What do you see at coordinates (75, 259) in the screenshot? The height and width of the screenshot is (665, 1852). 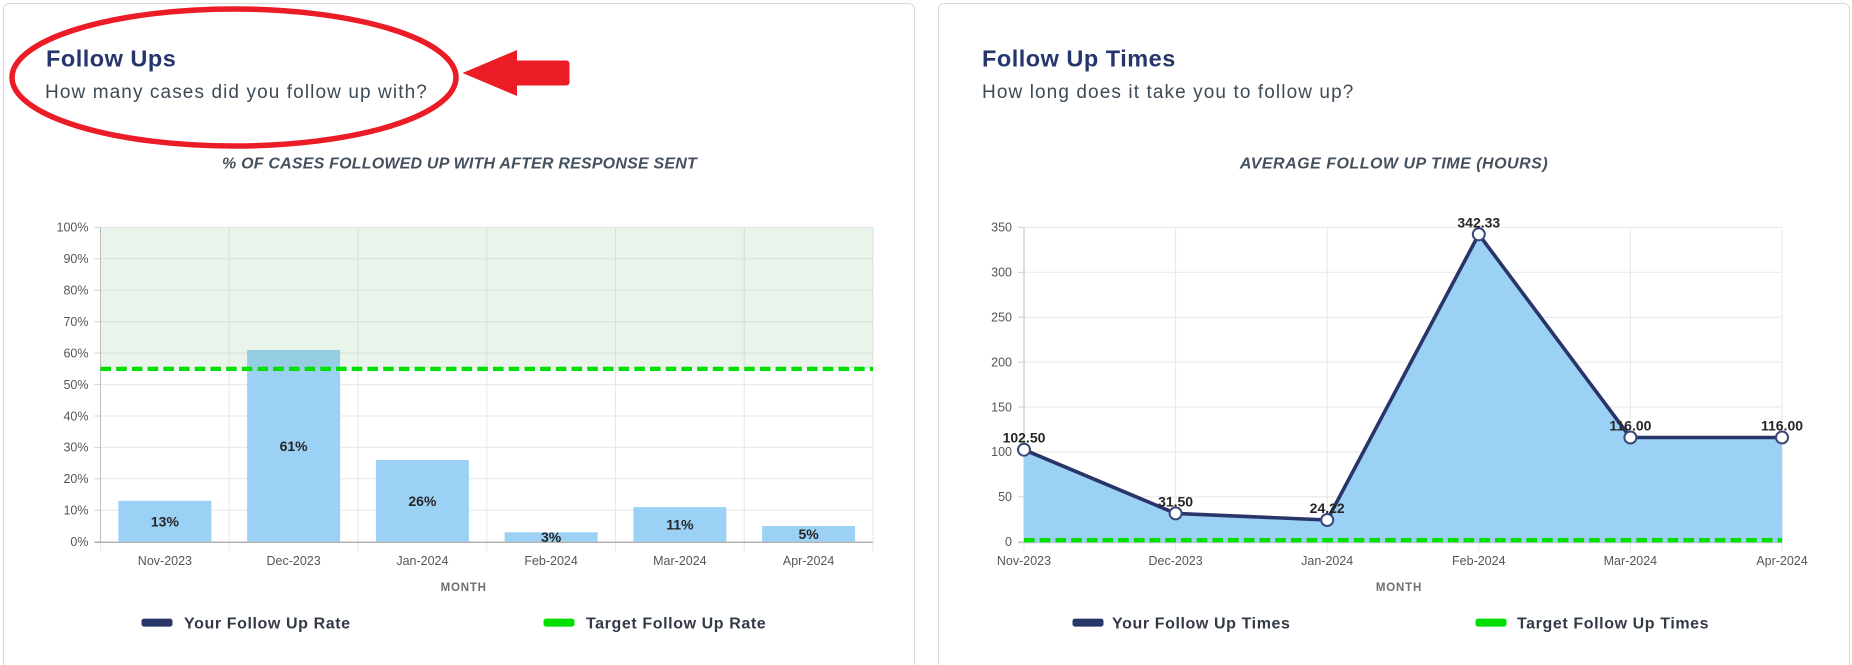 I see `svg-text: 90%` at bounding box center [75, 259].